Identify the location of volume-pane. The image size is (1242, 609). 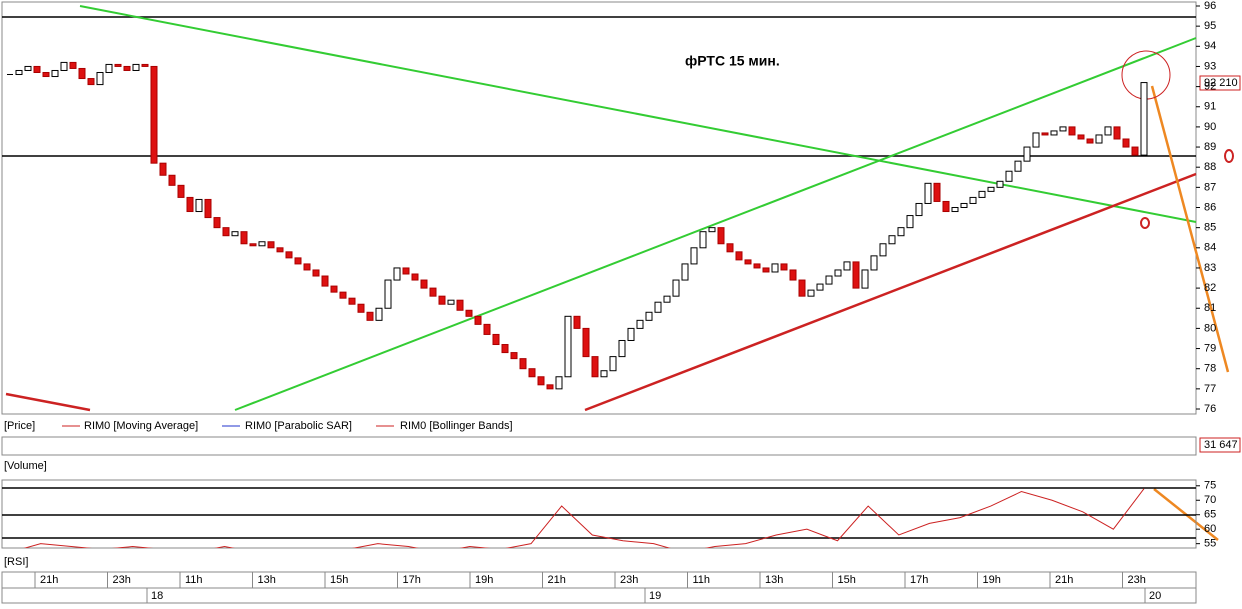
(599, 446).